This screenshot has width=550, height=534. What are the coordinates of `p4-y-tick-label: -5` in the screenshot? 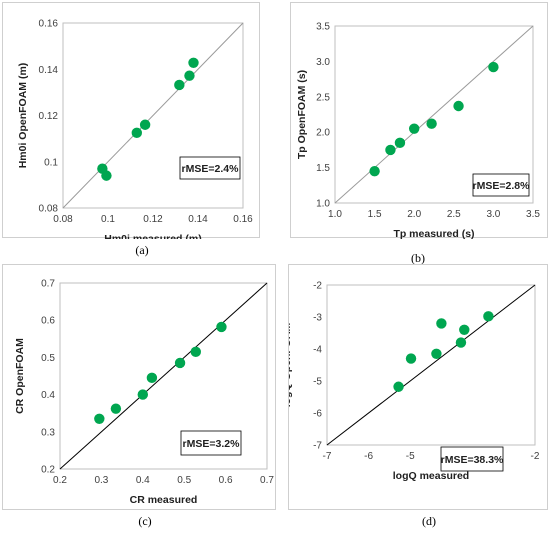 It's located at (317, 382).